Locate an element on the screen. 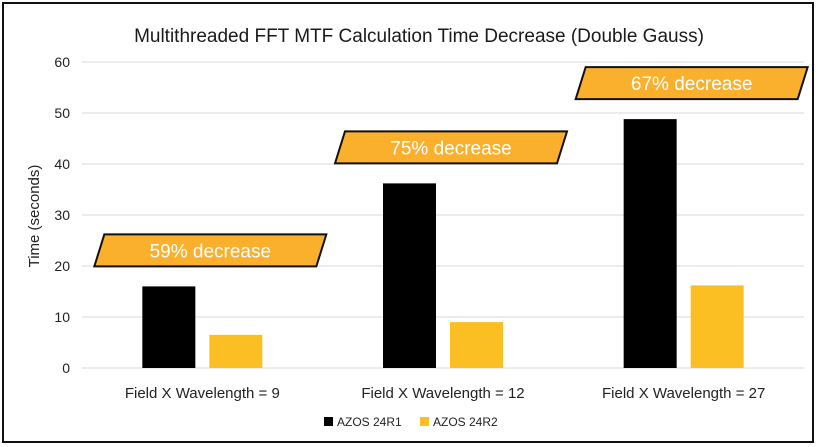  y-tick-label: 20 is located at coordinates (62, 266).